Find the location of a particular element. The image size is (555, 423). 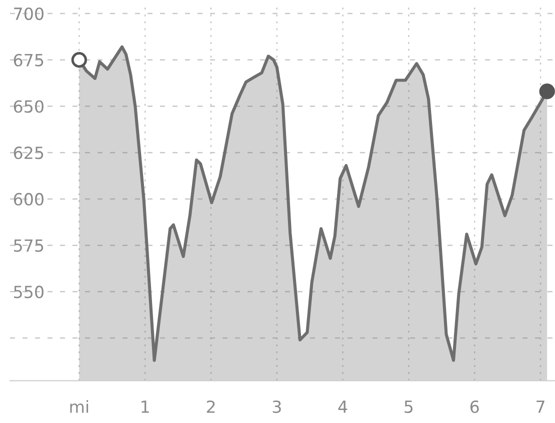

x-tick-label: mi is located at coordinates (79, 406).